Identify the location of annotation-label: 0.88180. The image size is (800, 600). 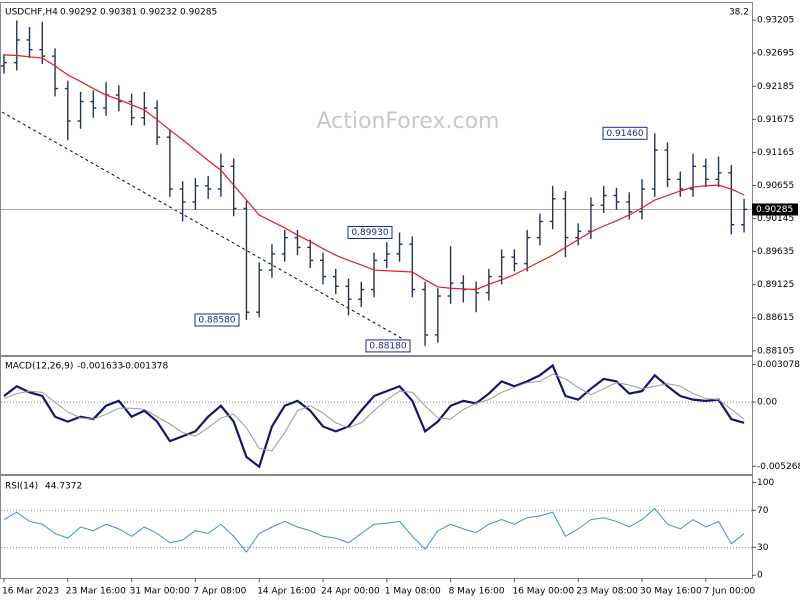
(387, 346).